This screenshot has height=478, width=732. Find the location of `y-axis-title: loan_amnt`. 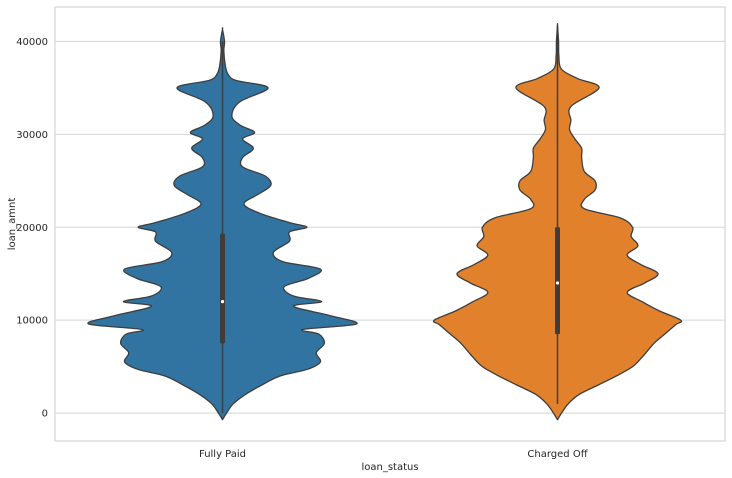

y-axis-title: loan_amnt is located at coordinates (12, 224).